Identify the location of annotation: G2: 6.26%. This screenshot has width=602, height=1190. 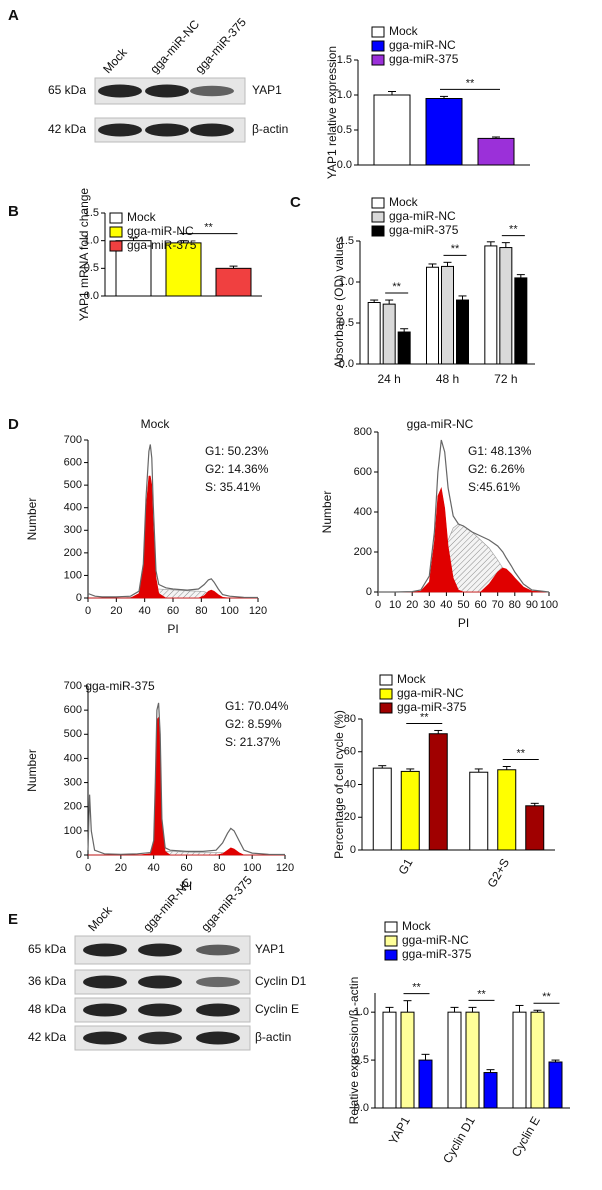
(496, 469).